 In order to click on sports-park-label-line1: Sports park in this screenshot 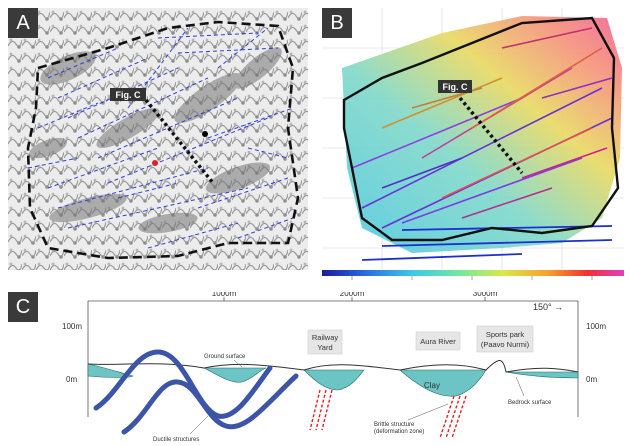, I will do `click(505, 334)`.